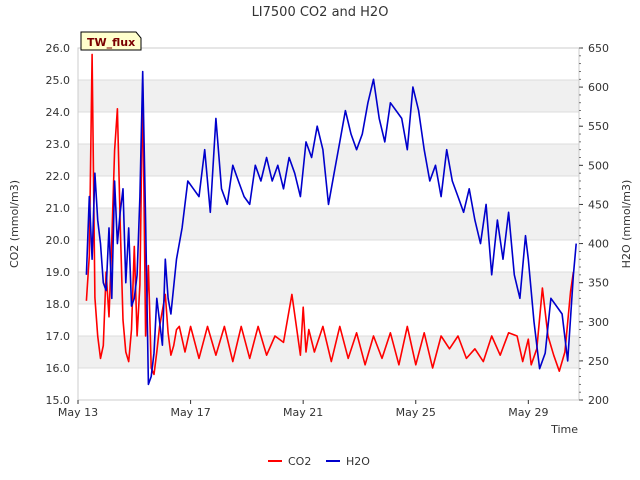 The height and width of the screenshot is (480, 640). I want to click on legend: CO2 H2O, so click(319, 461).